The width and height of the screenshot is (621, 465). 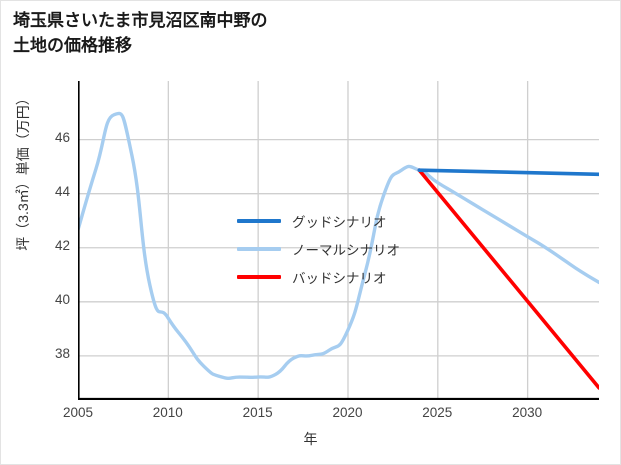 I want to click on x-axis-title: 年, so click(x=310, y=439).